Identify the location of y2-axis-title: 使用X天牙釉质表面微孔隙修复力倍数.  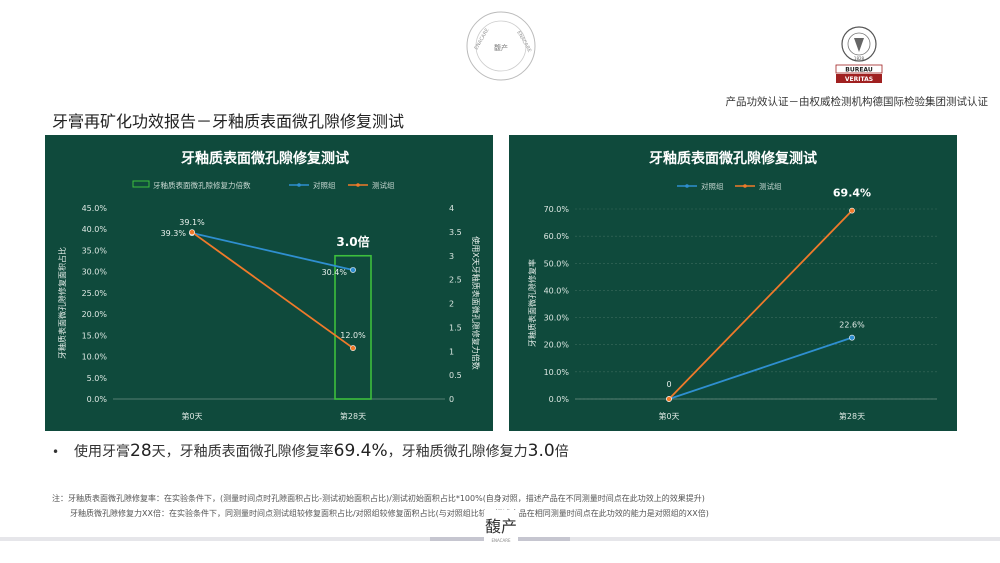
(476, 302).